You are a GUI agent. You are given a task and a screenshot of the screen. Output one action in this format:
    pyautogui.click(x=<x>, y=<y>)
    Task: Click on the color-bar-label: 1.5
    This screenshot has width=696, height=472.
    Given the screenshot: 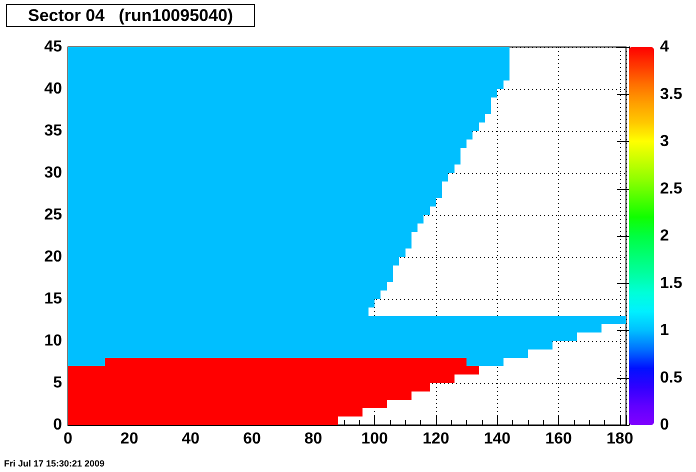 What is the action you would take?
    pyautogui.click(x=671, y=283)
    